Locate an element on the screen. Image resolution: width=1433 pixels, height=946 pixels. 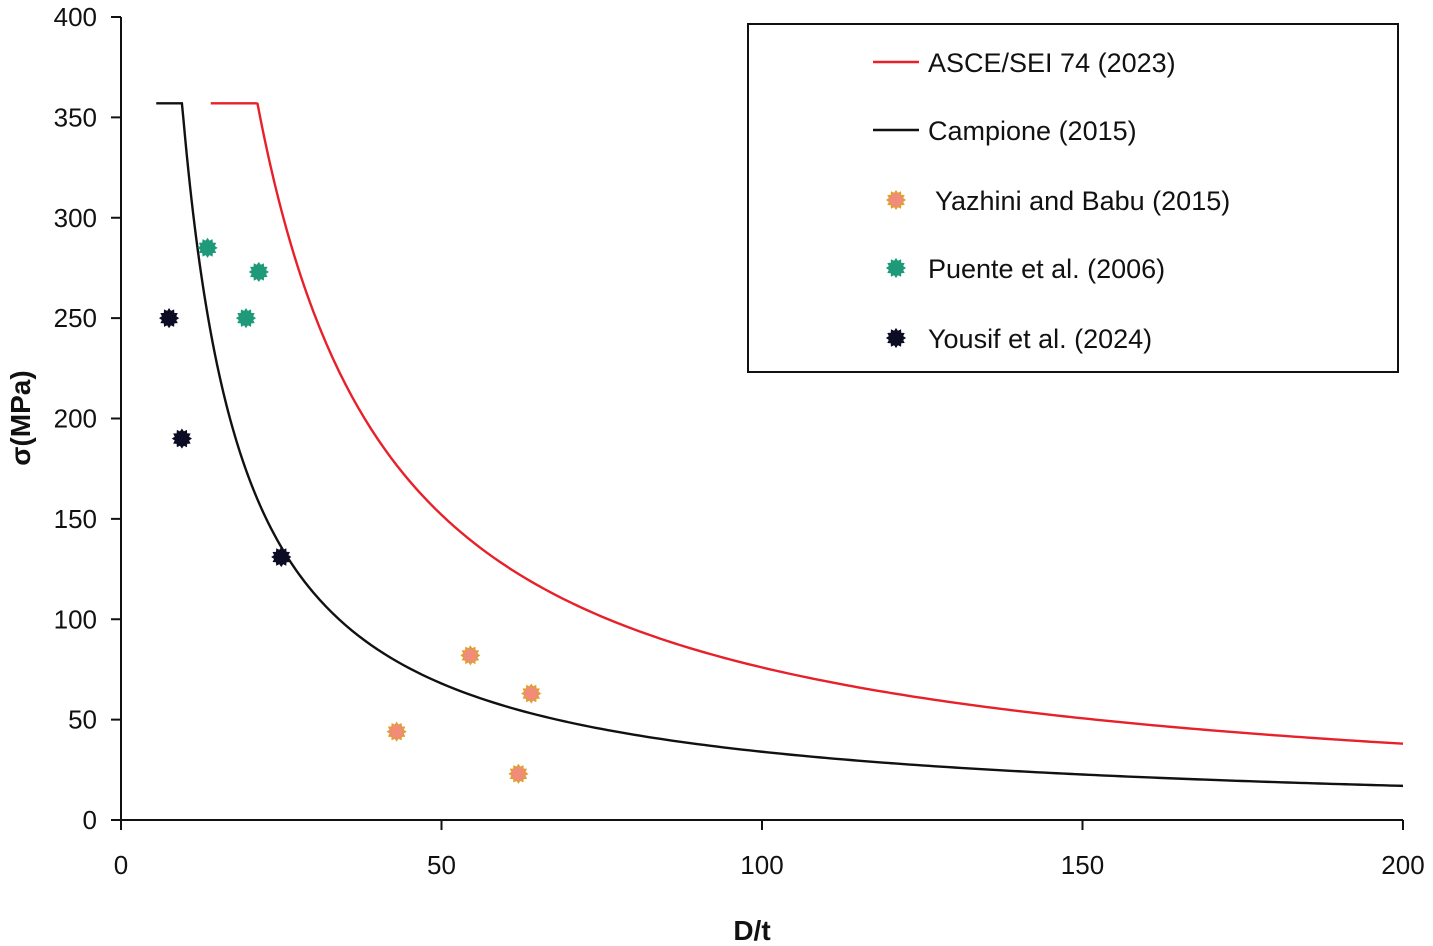
x-tick-label: 200 is located at coordinates (1402, 865).